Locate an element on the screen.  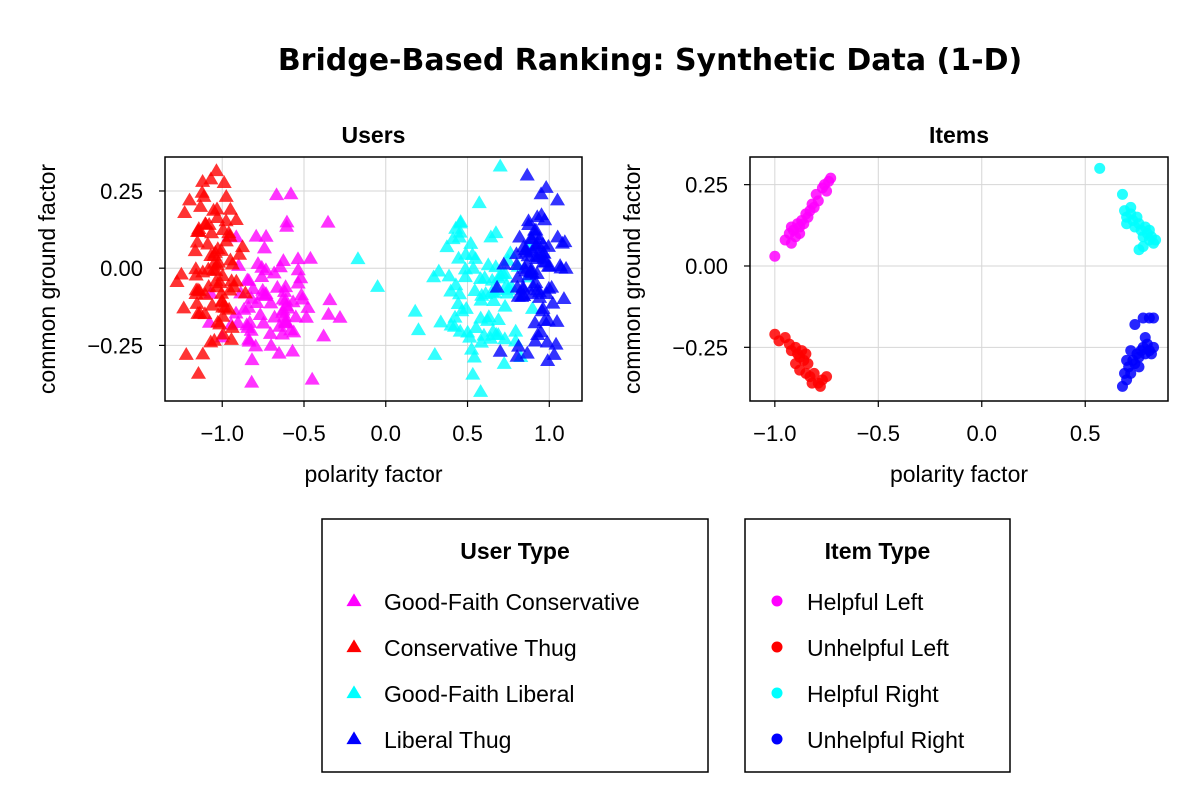
legend-entry-label: Good-Faith Conservative is located at coordinates (512, 602).